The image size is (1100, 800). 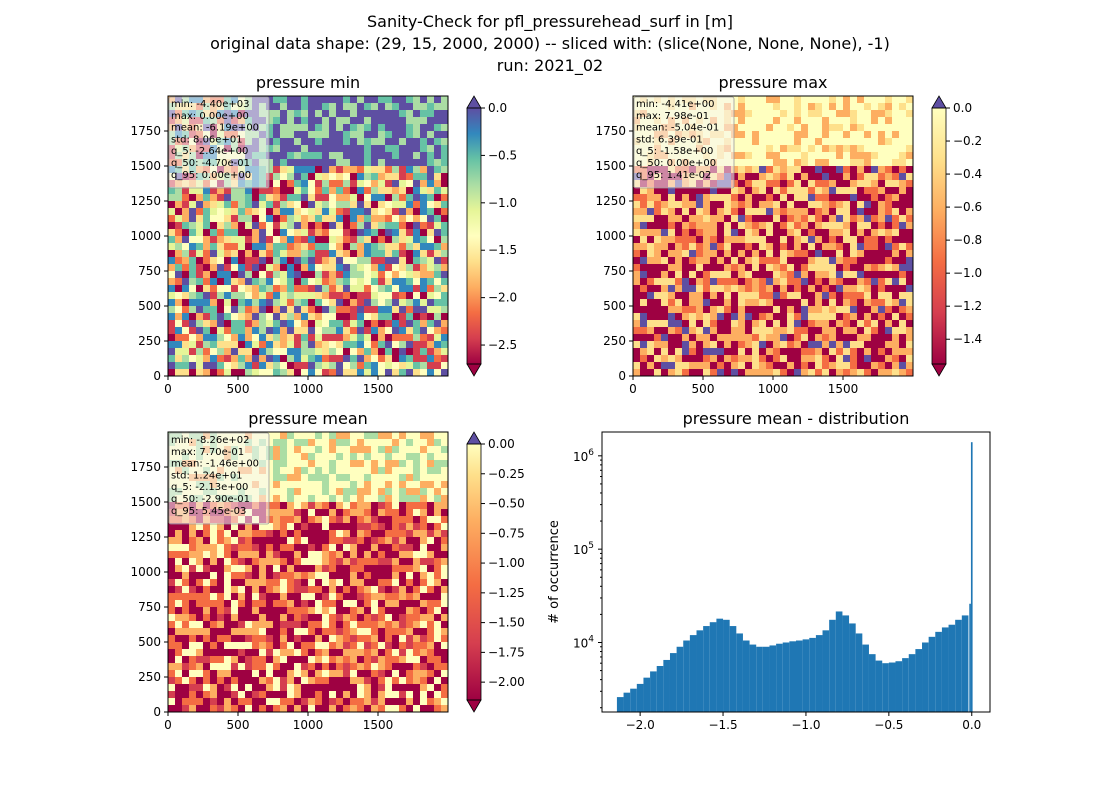 What do you see at coordinates (967, 207) in the screenshot?
I see `colorbar-tick-label: −0.6` at bounding box center [967, 207].